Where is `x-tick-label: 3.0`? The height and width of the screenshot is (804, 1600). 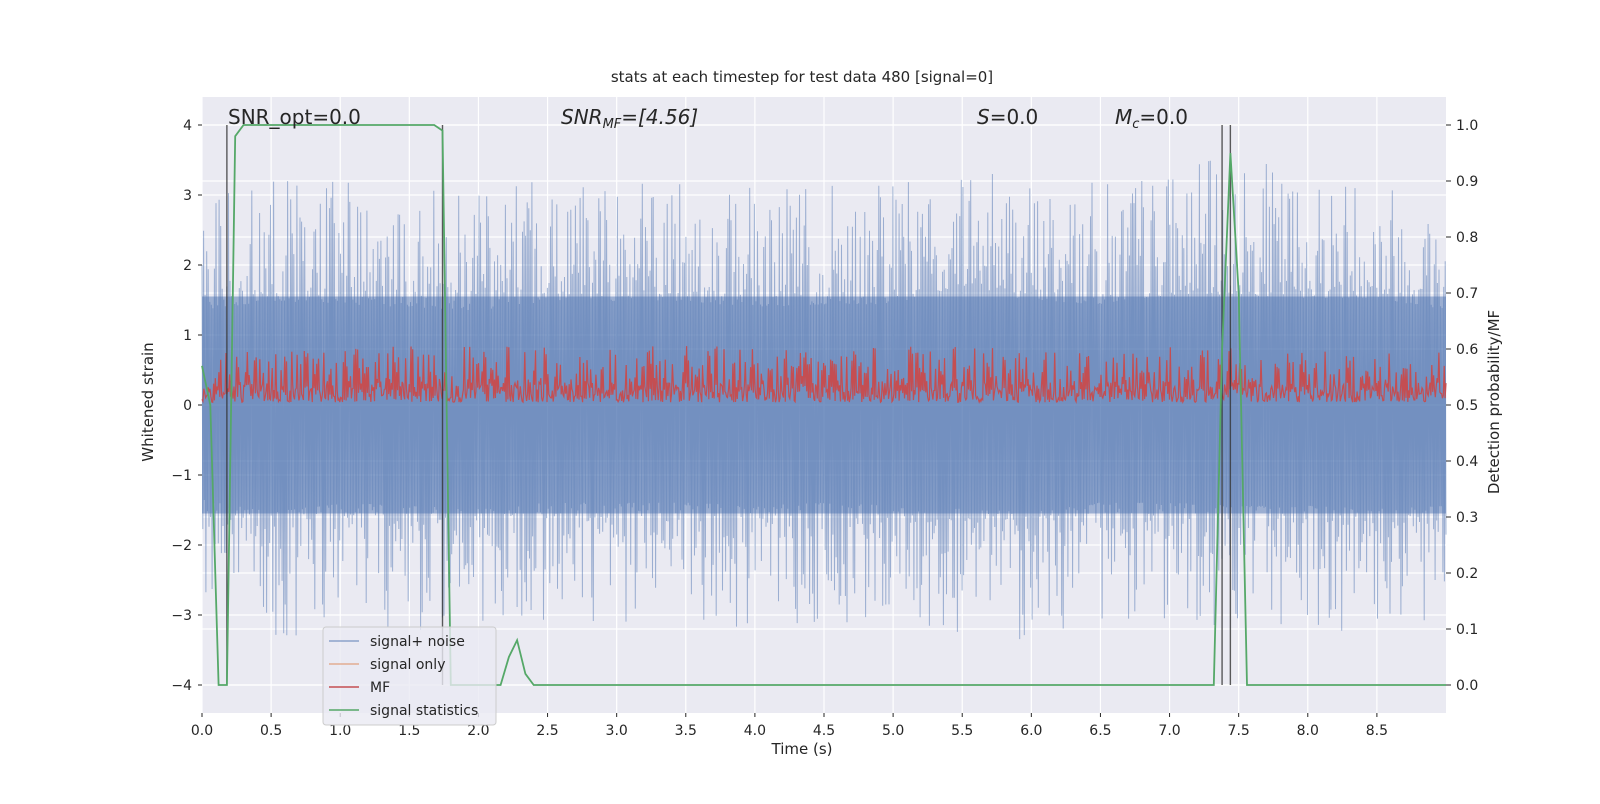 x-tick-label: 3.0 is located at coordinates (617, 731).